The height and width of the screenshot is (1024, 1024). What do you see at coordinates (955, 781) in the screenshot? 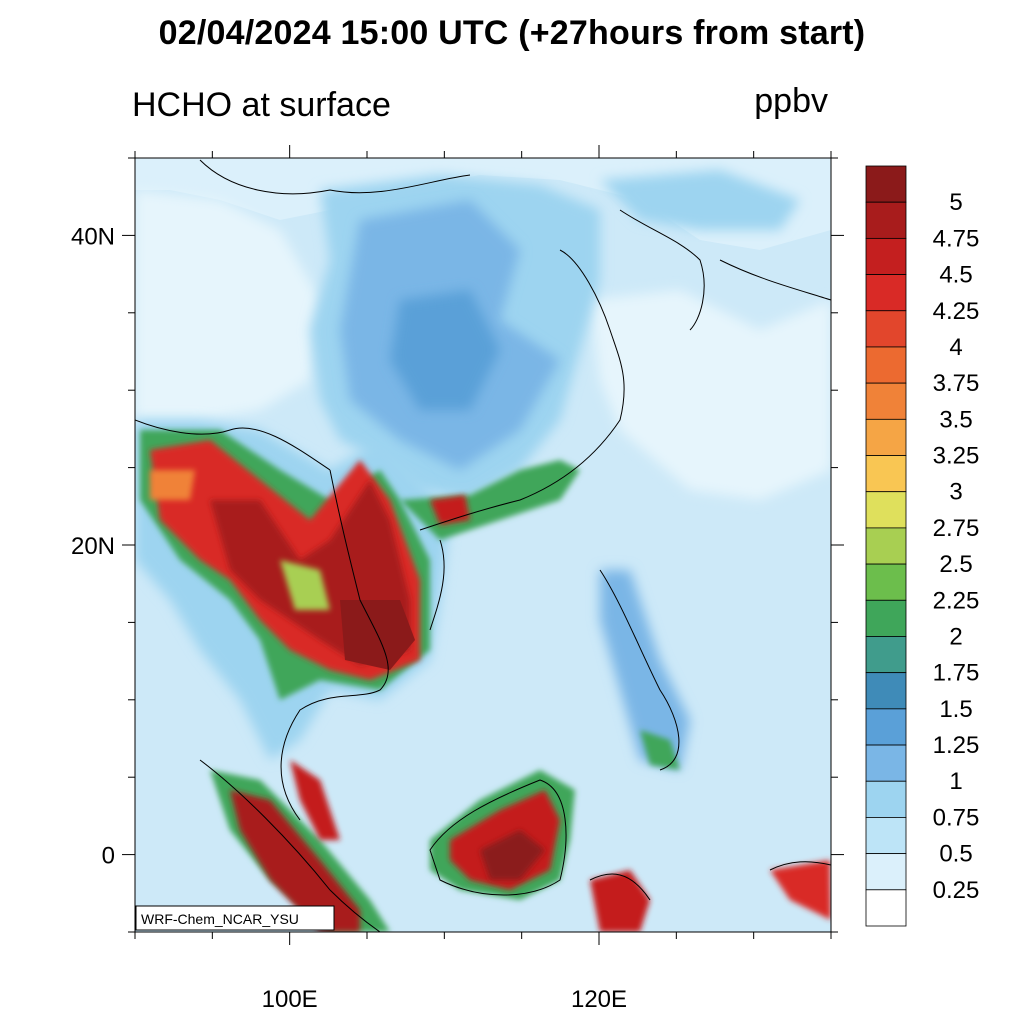
I see `colorbar-label: 1` at bounding box center [955, 781].